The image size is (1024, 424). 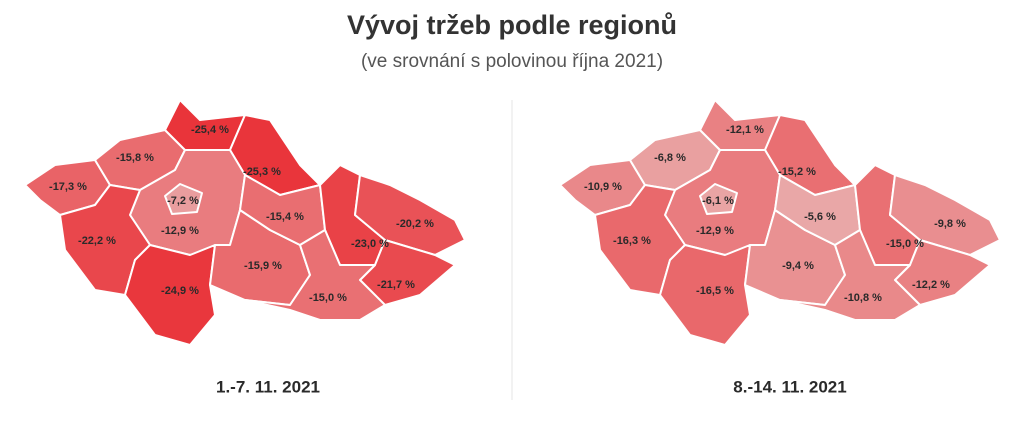 I want to click on region-label: -17,3 %, so click(x=68, y=187).